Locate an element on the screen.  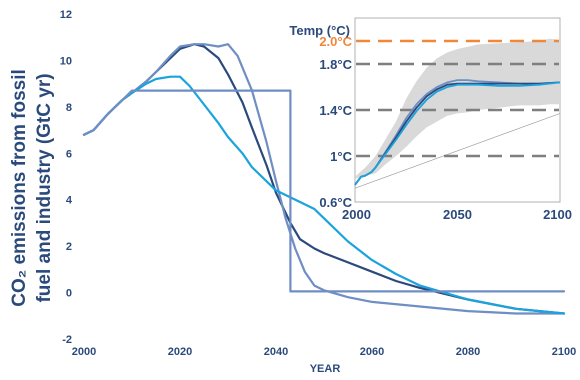
x-tick-label: 2100 is located at coordinates (564, 352).